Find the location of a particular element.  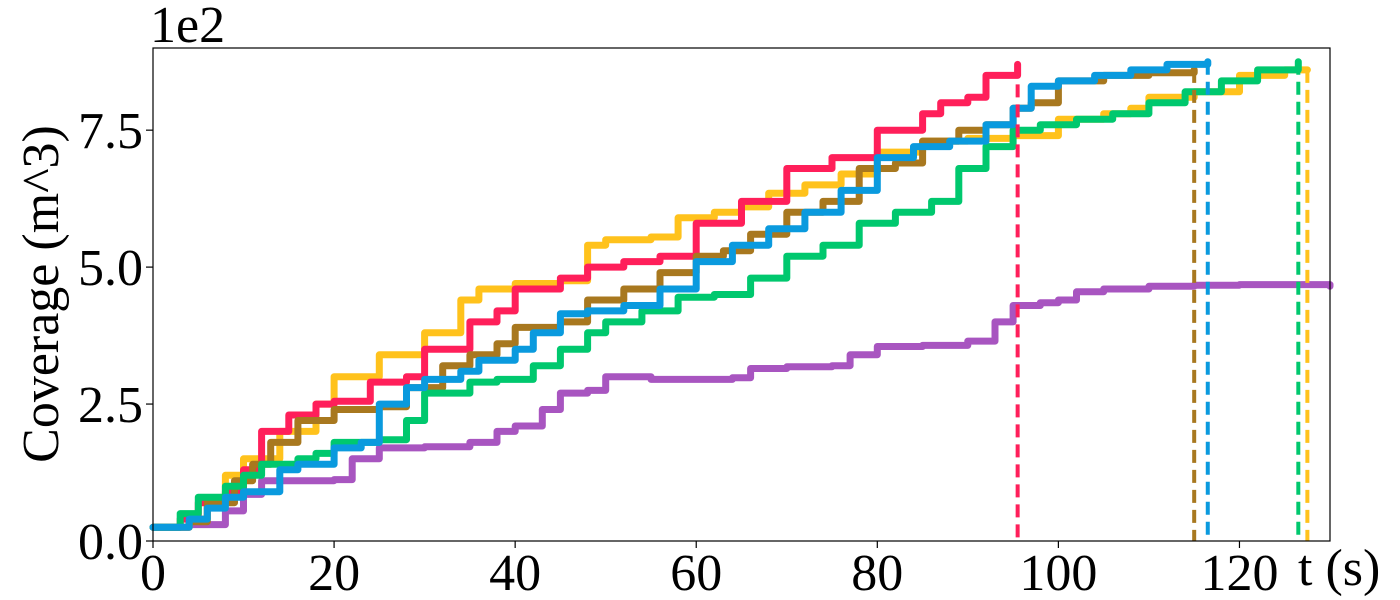

x-tick-label: 80 is located at coordinates (877, 572).